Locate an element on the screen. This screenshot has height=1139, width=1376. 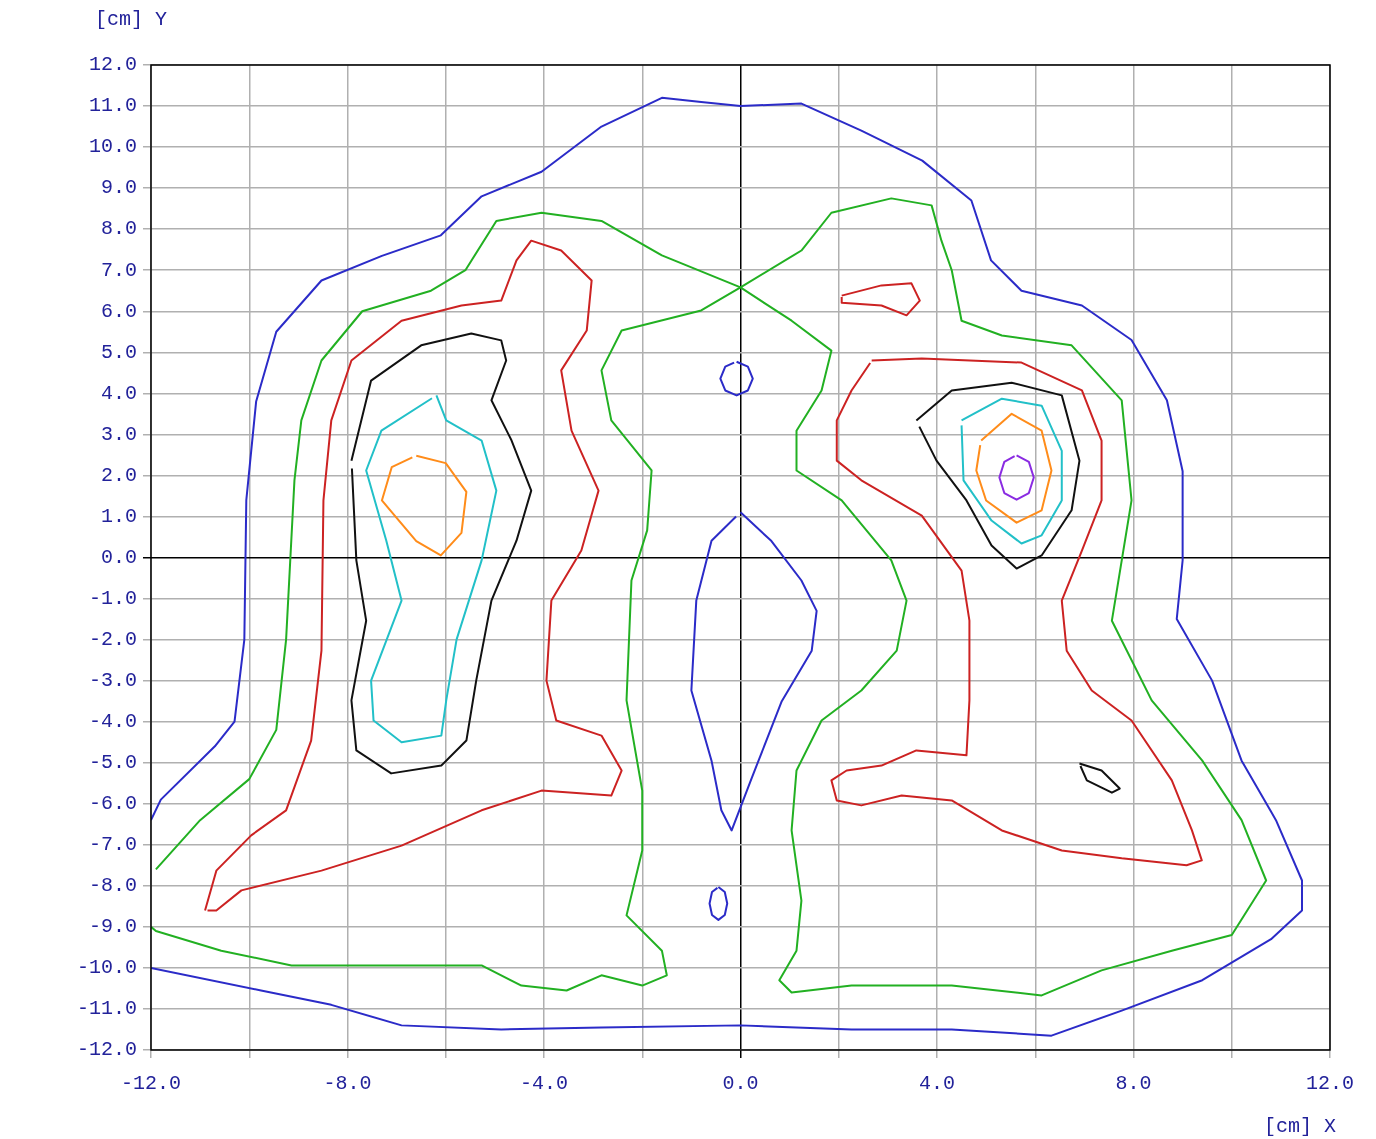
x-tick-label: 8.0 is located at coordinates (1133, 1084).